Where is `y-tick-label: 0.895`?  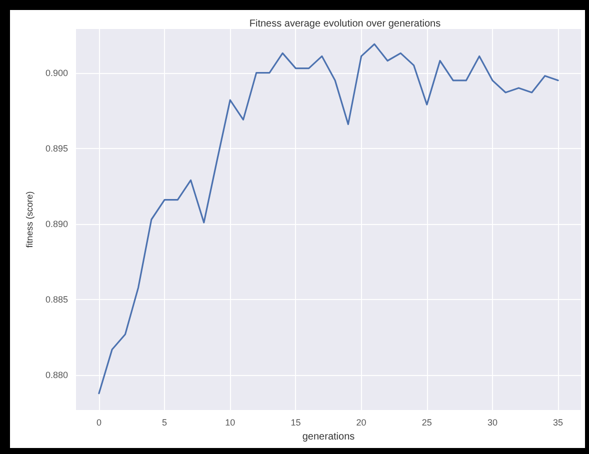 y-tick-label: 0.895 is located at coordinates (56, 148).